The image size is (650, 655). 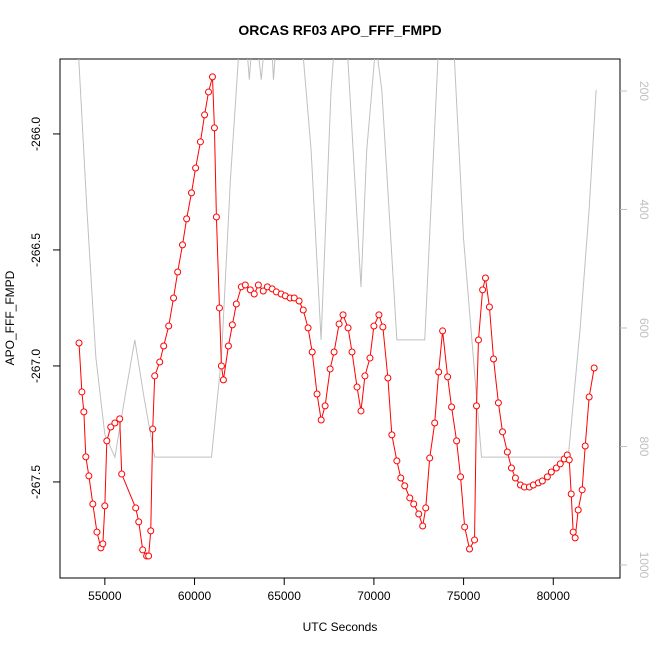 What do you see at coordinates (36, 134) in the screenshot?
I see `y-tick-label: -266.0` at bounding box center [36, 134].